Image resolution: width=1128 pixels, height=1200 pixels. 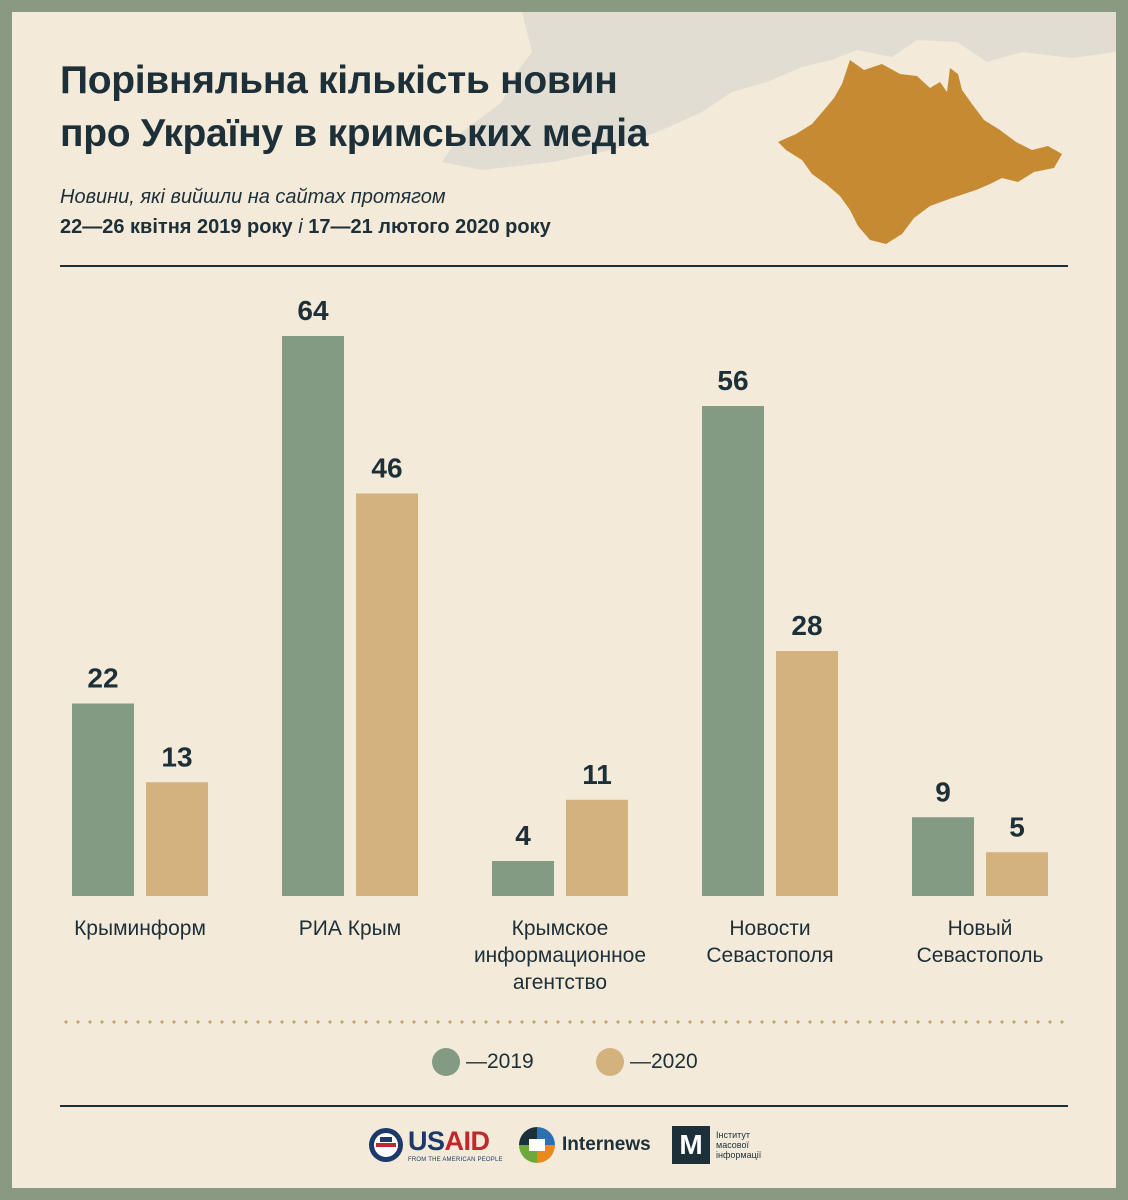 I want to click on imi-mark: М, so click(x=691, y=1145).